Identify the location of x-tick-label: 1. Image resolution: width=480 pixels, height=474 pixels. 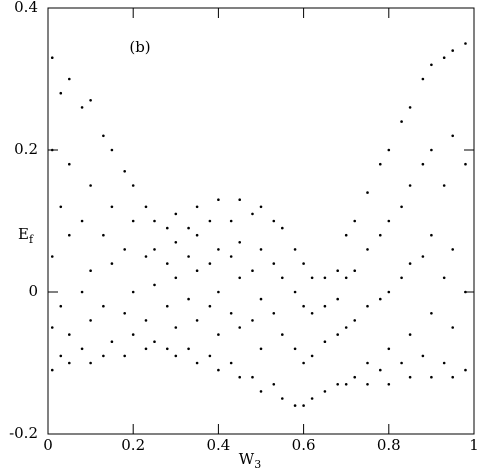
(474, 445).